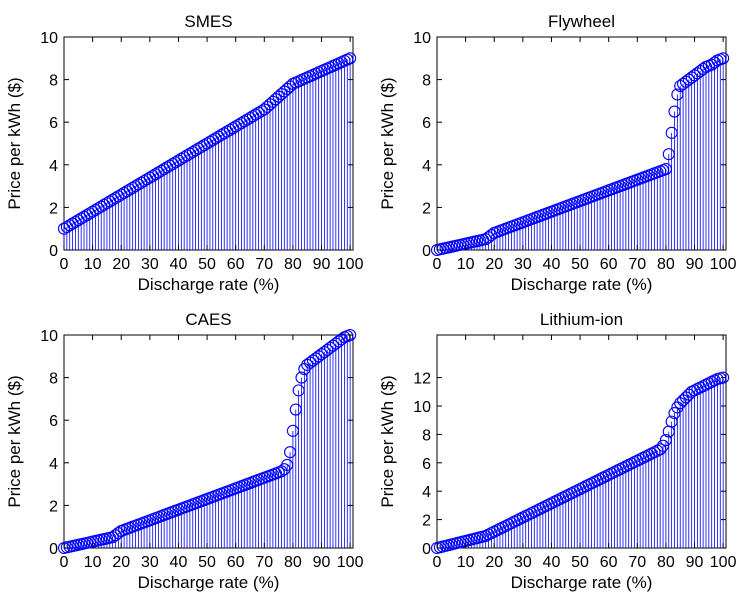  Describe the element at coordinates (581, 319) in the screenshot. I see `chart-title: Lithium-ion` at that location.